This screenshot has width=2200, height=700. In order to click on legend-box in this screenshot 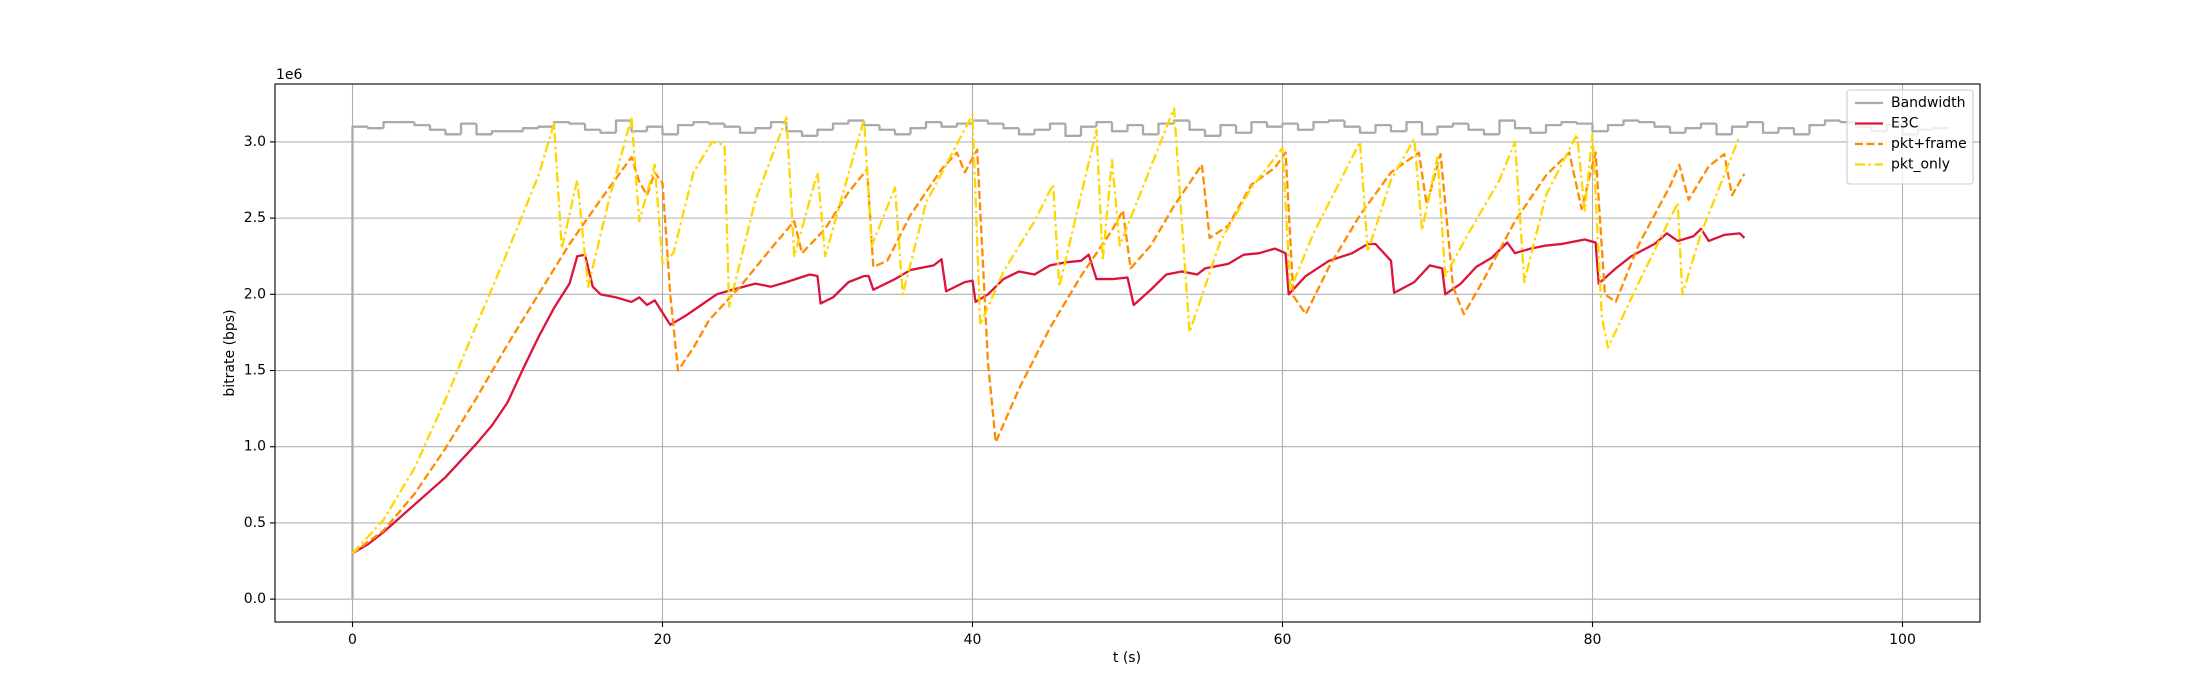, I will do `click(1910, 137)`.